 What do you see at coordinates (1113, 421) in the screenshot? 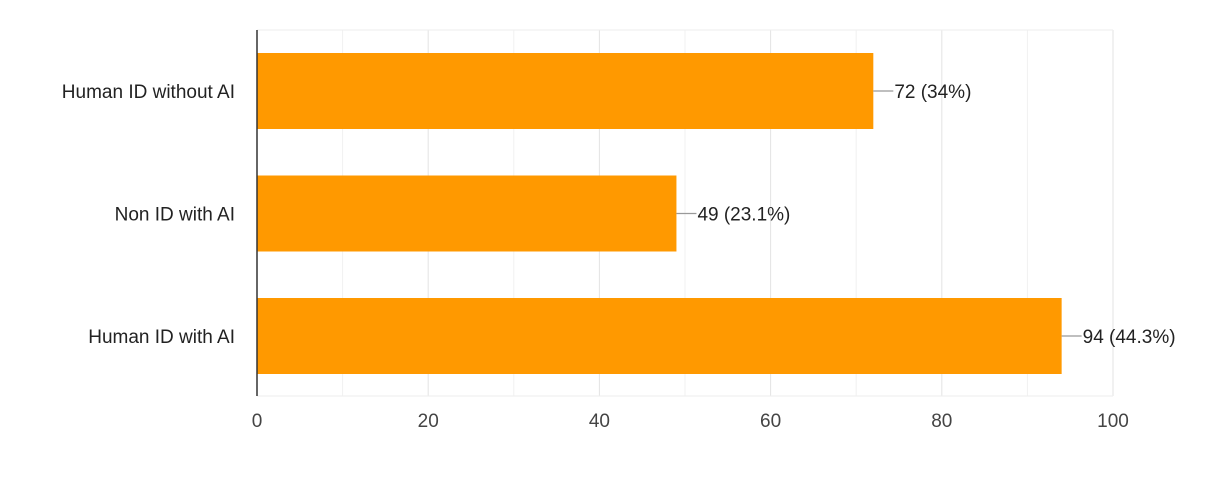
I see `x-tick-label: 100` at bounding box center [1113, 421].